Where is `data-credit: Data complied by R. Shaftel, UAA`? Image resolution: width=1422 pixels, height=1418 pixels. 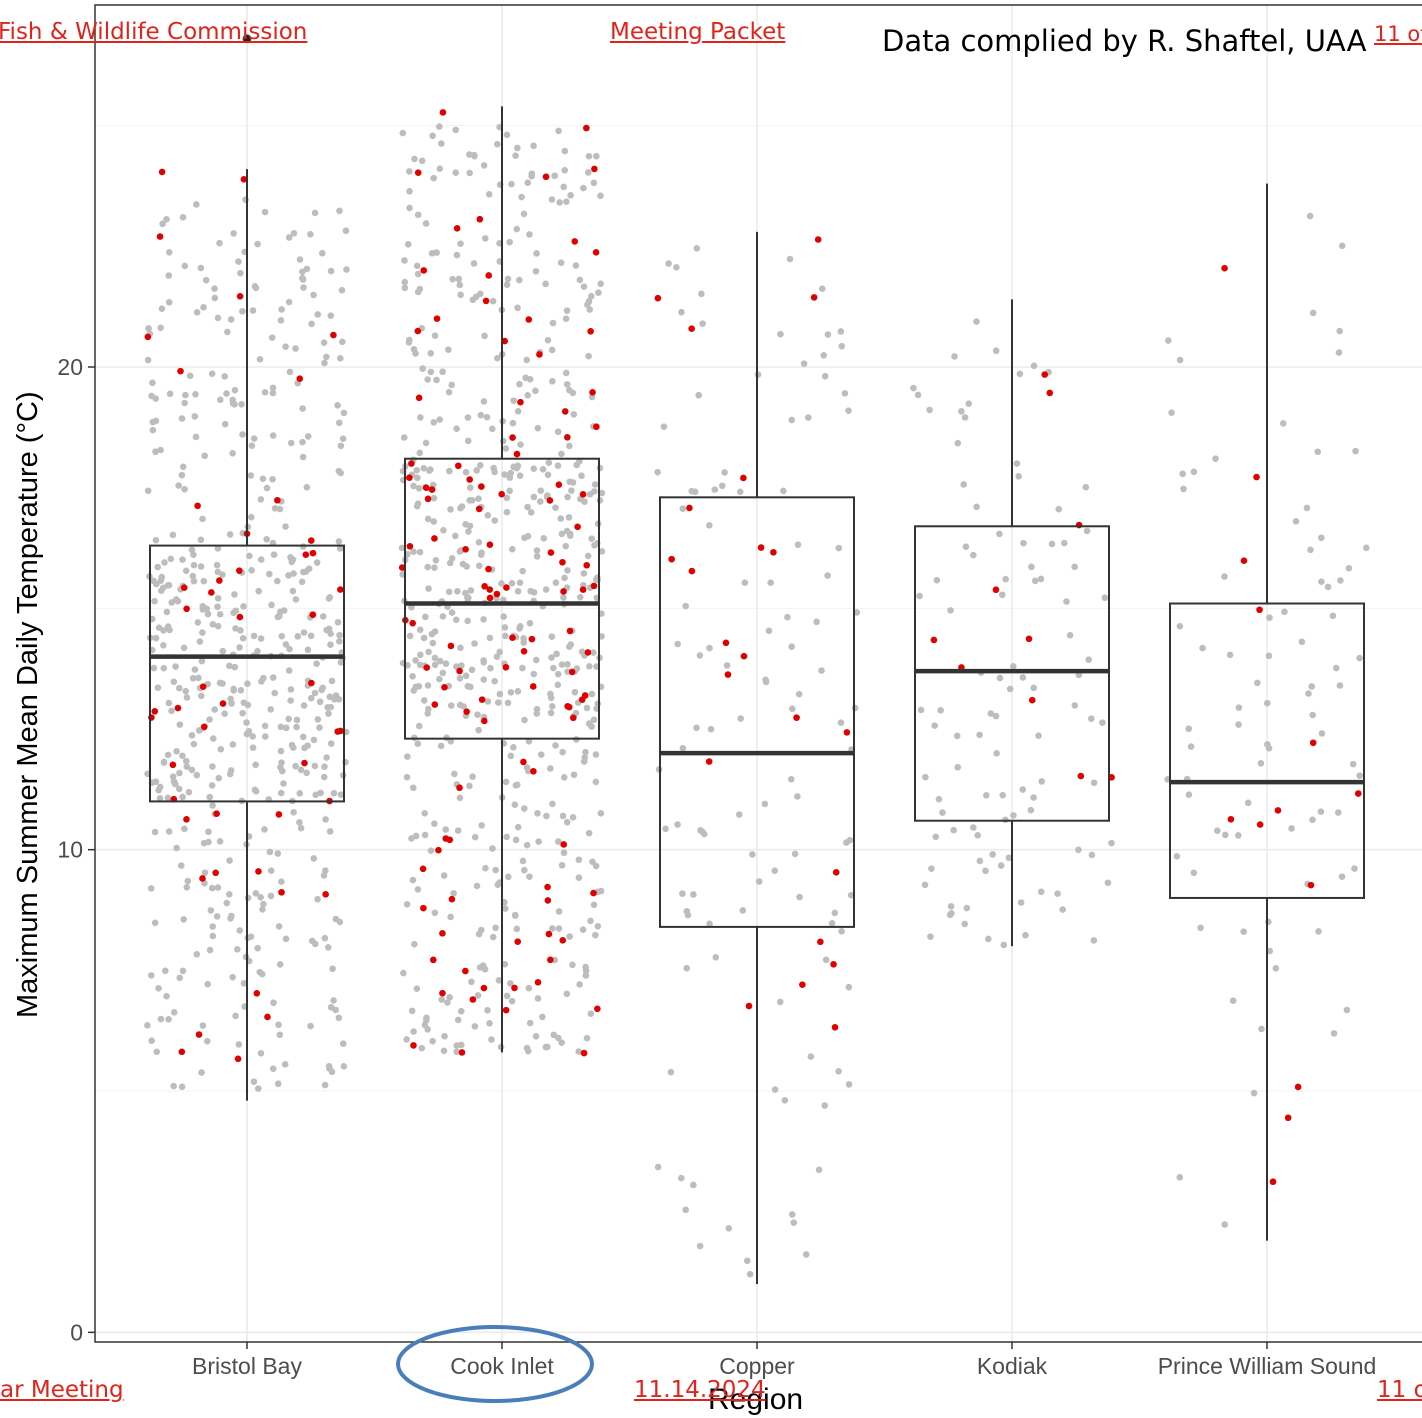 data-credit: Data complied by R. Shaftel, UAA is located at coordinates (1124, 41).